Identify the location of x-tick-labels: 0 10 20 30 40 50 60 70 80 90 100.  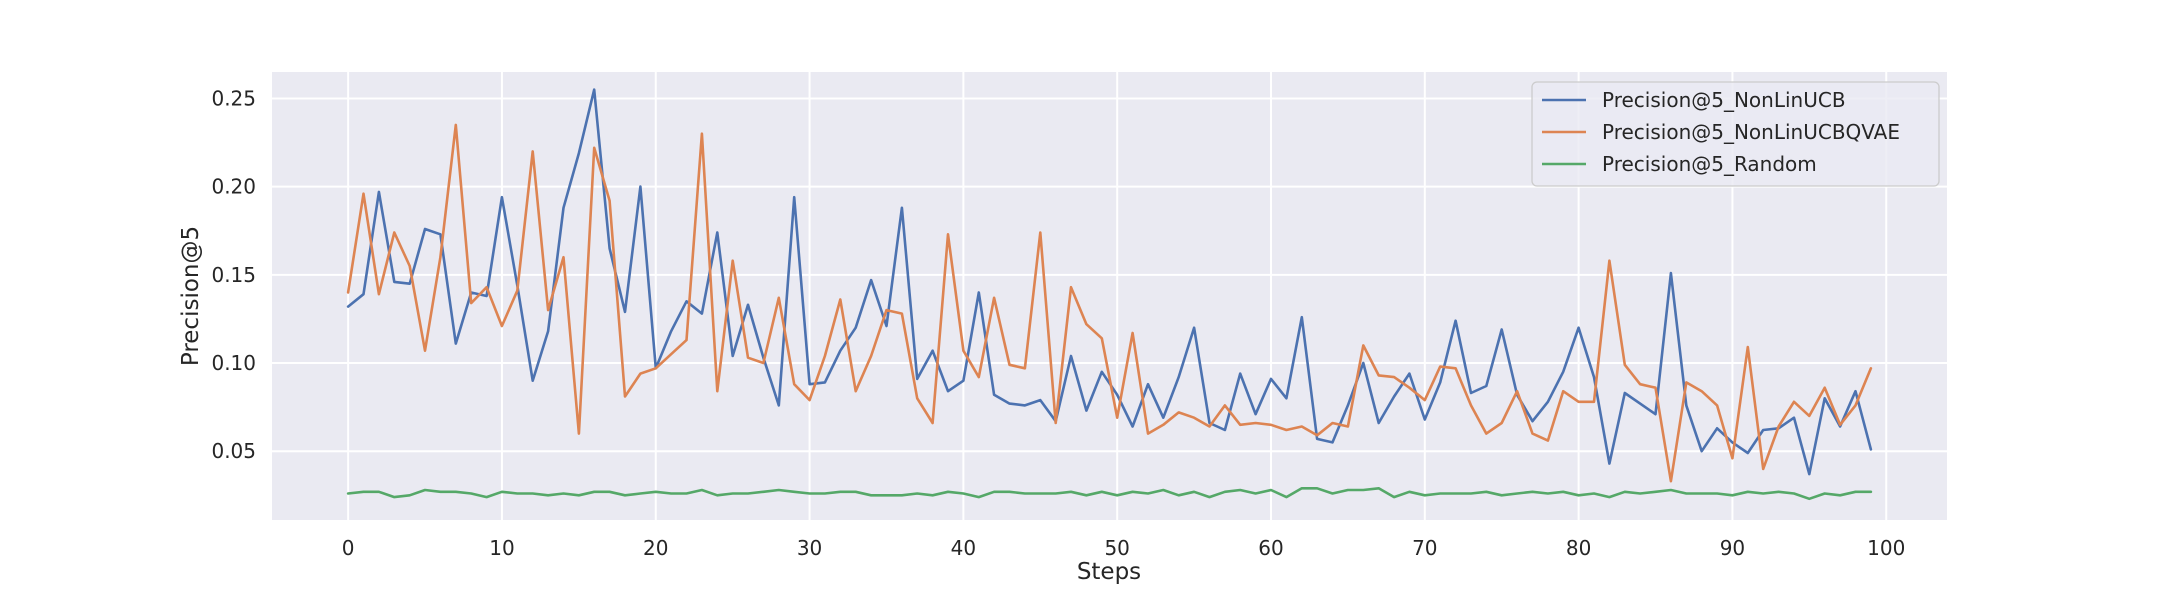
(1124, 548).